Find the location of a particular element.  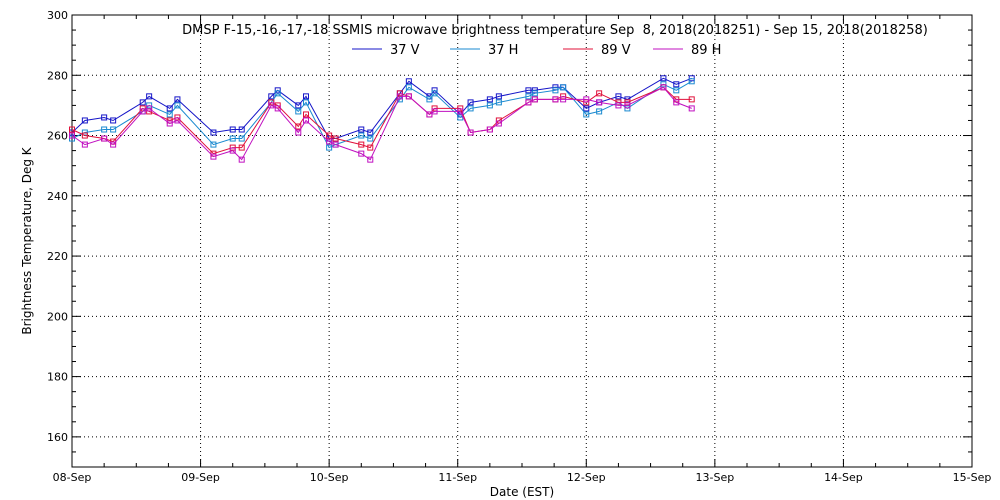

x-axis-title: Date (EST) is located at coordinates (522, 492).